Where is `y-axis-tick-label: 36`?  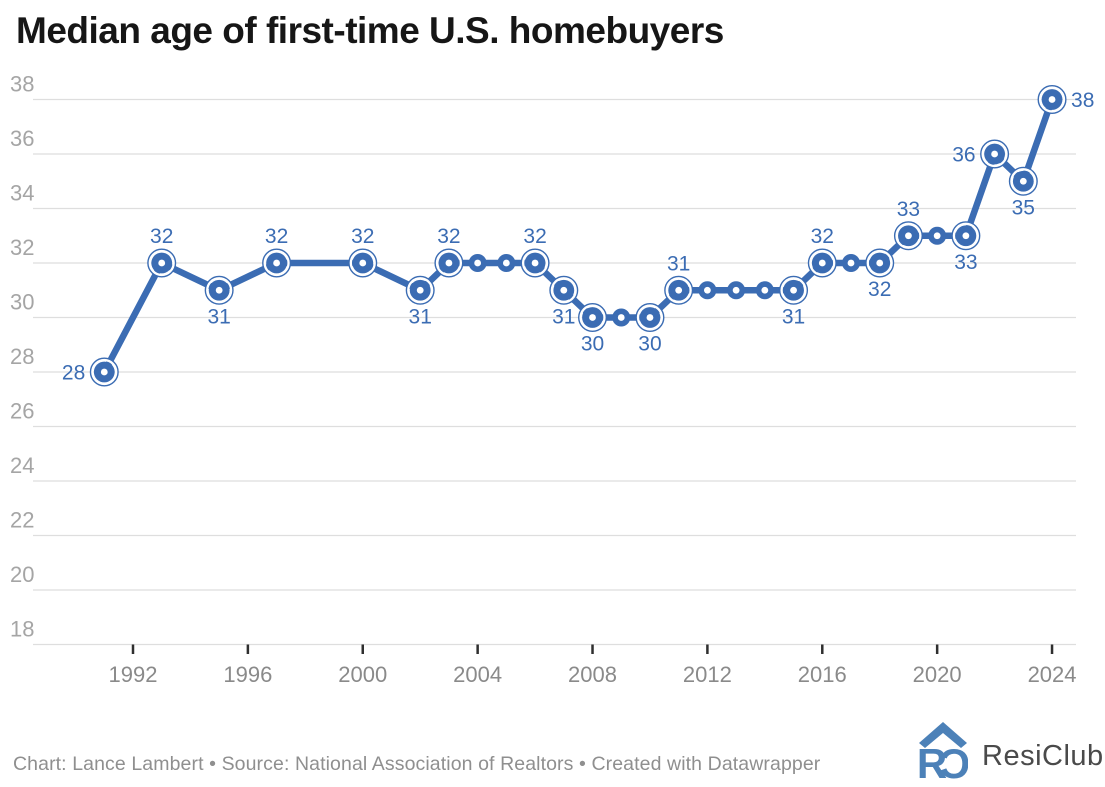
y-axis-tick-label: 36 is located at coordinates (22, 138).